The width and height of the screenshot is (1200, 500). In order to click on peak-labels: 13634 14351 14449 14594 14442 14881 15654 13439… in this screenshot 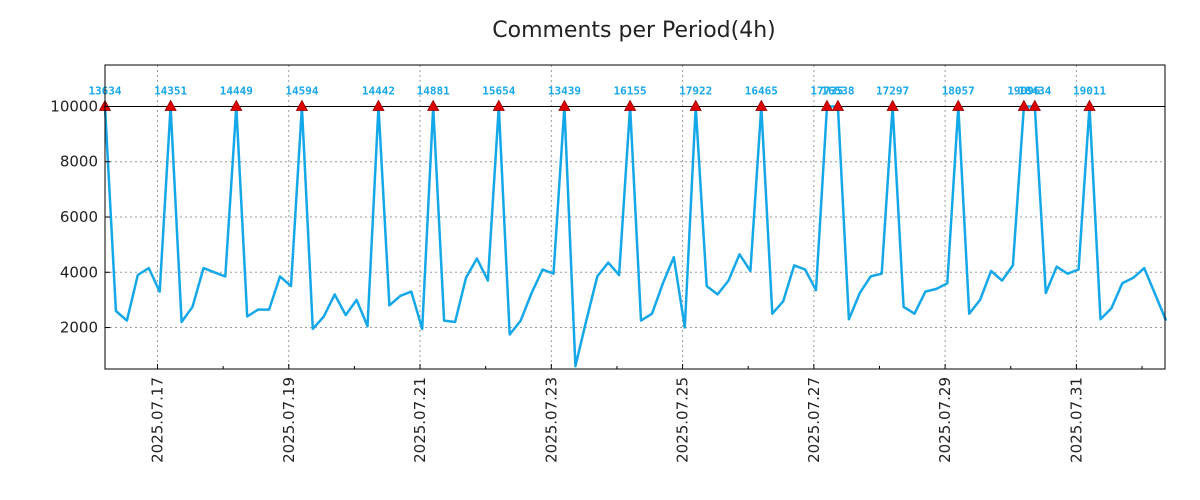, I will do `click(597, 90)`.